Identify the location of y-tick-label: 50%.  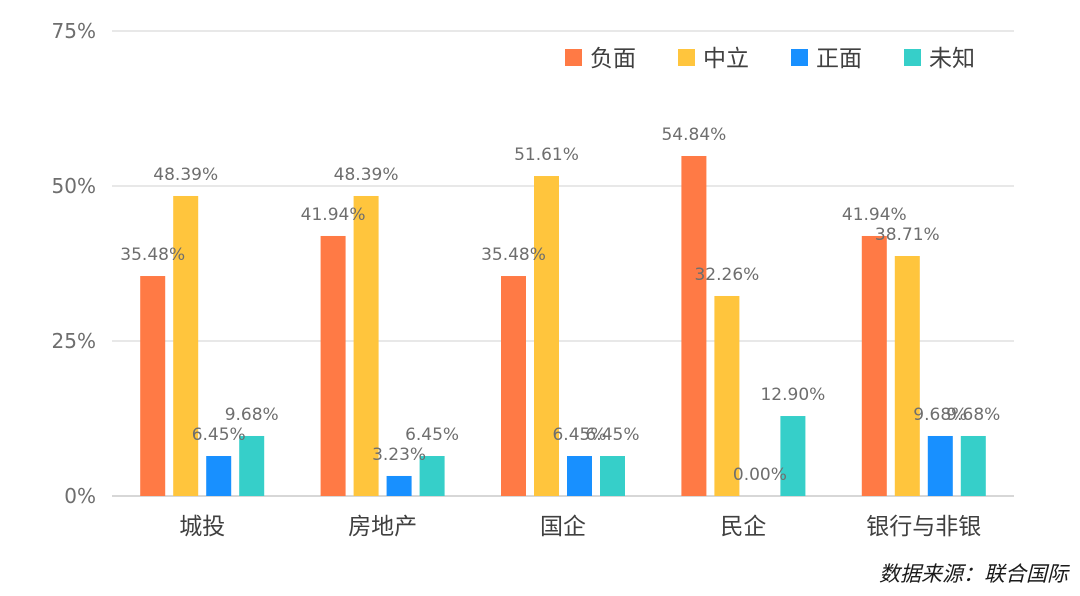
(74, 186).